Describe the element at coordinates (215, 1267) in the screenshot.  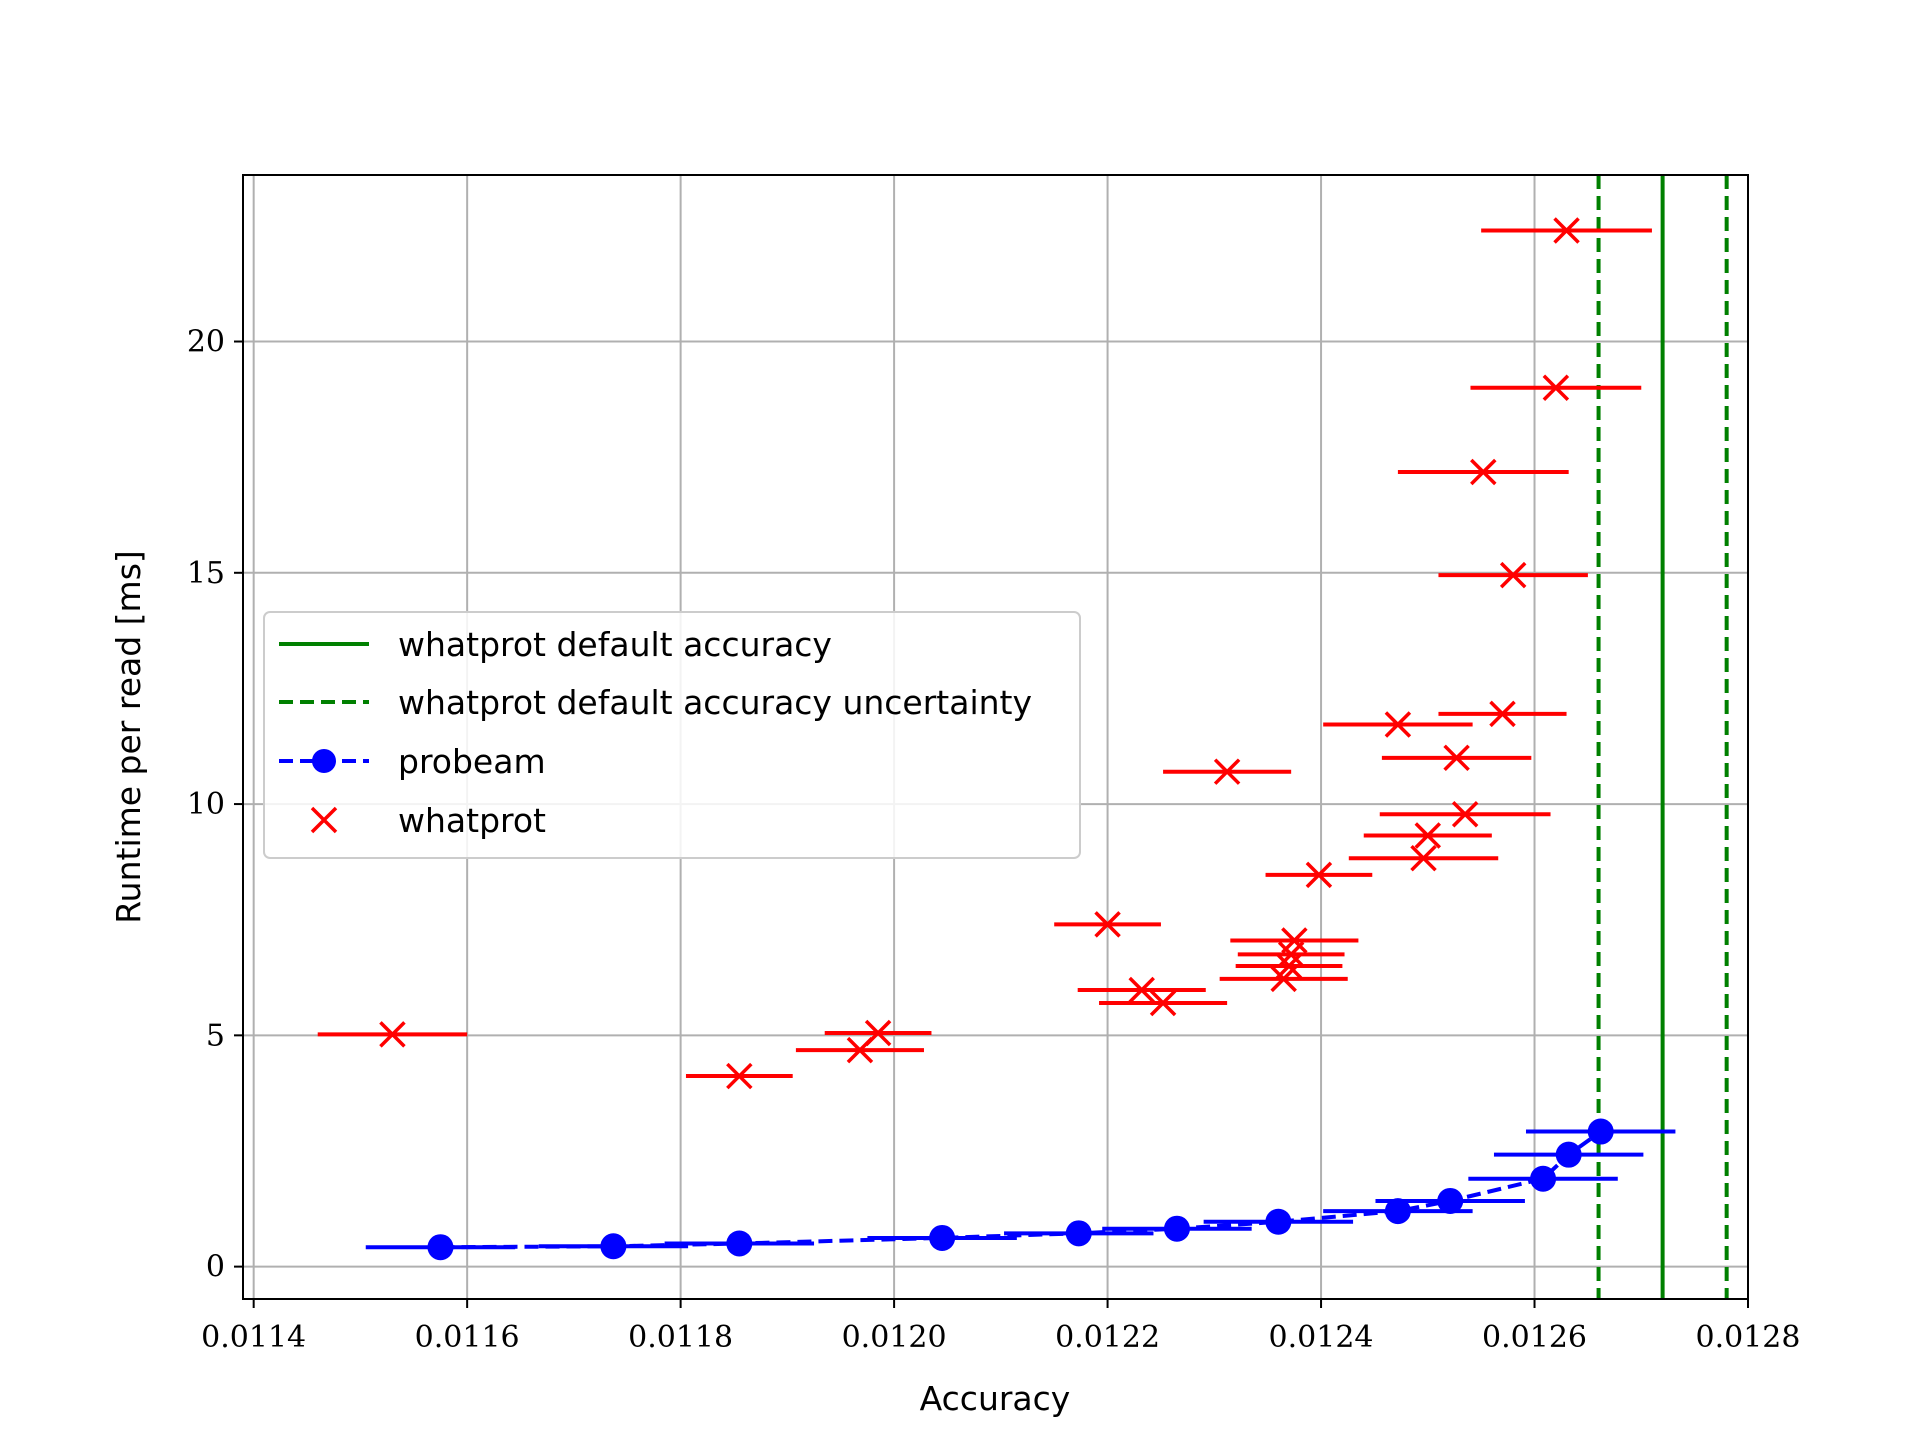
I see `y-tick-label: 0` at that location.